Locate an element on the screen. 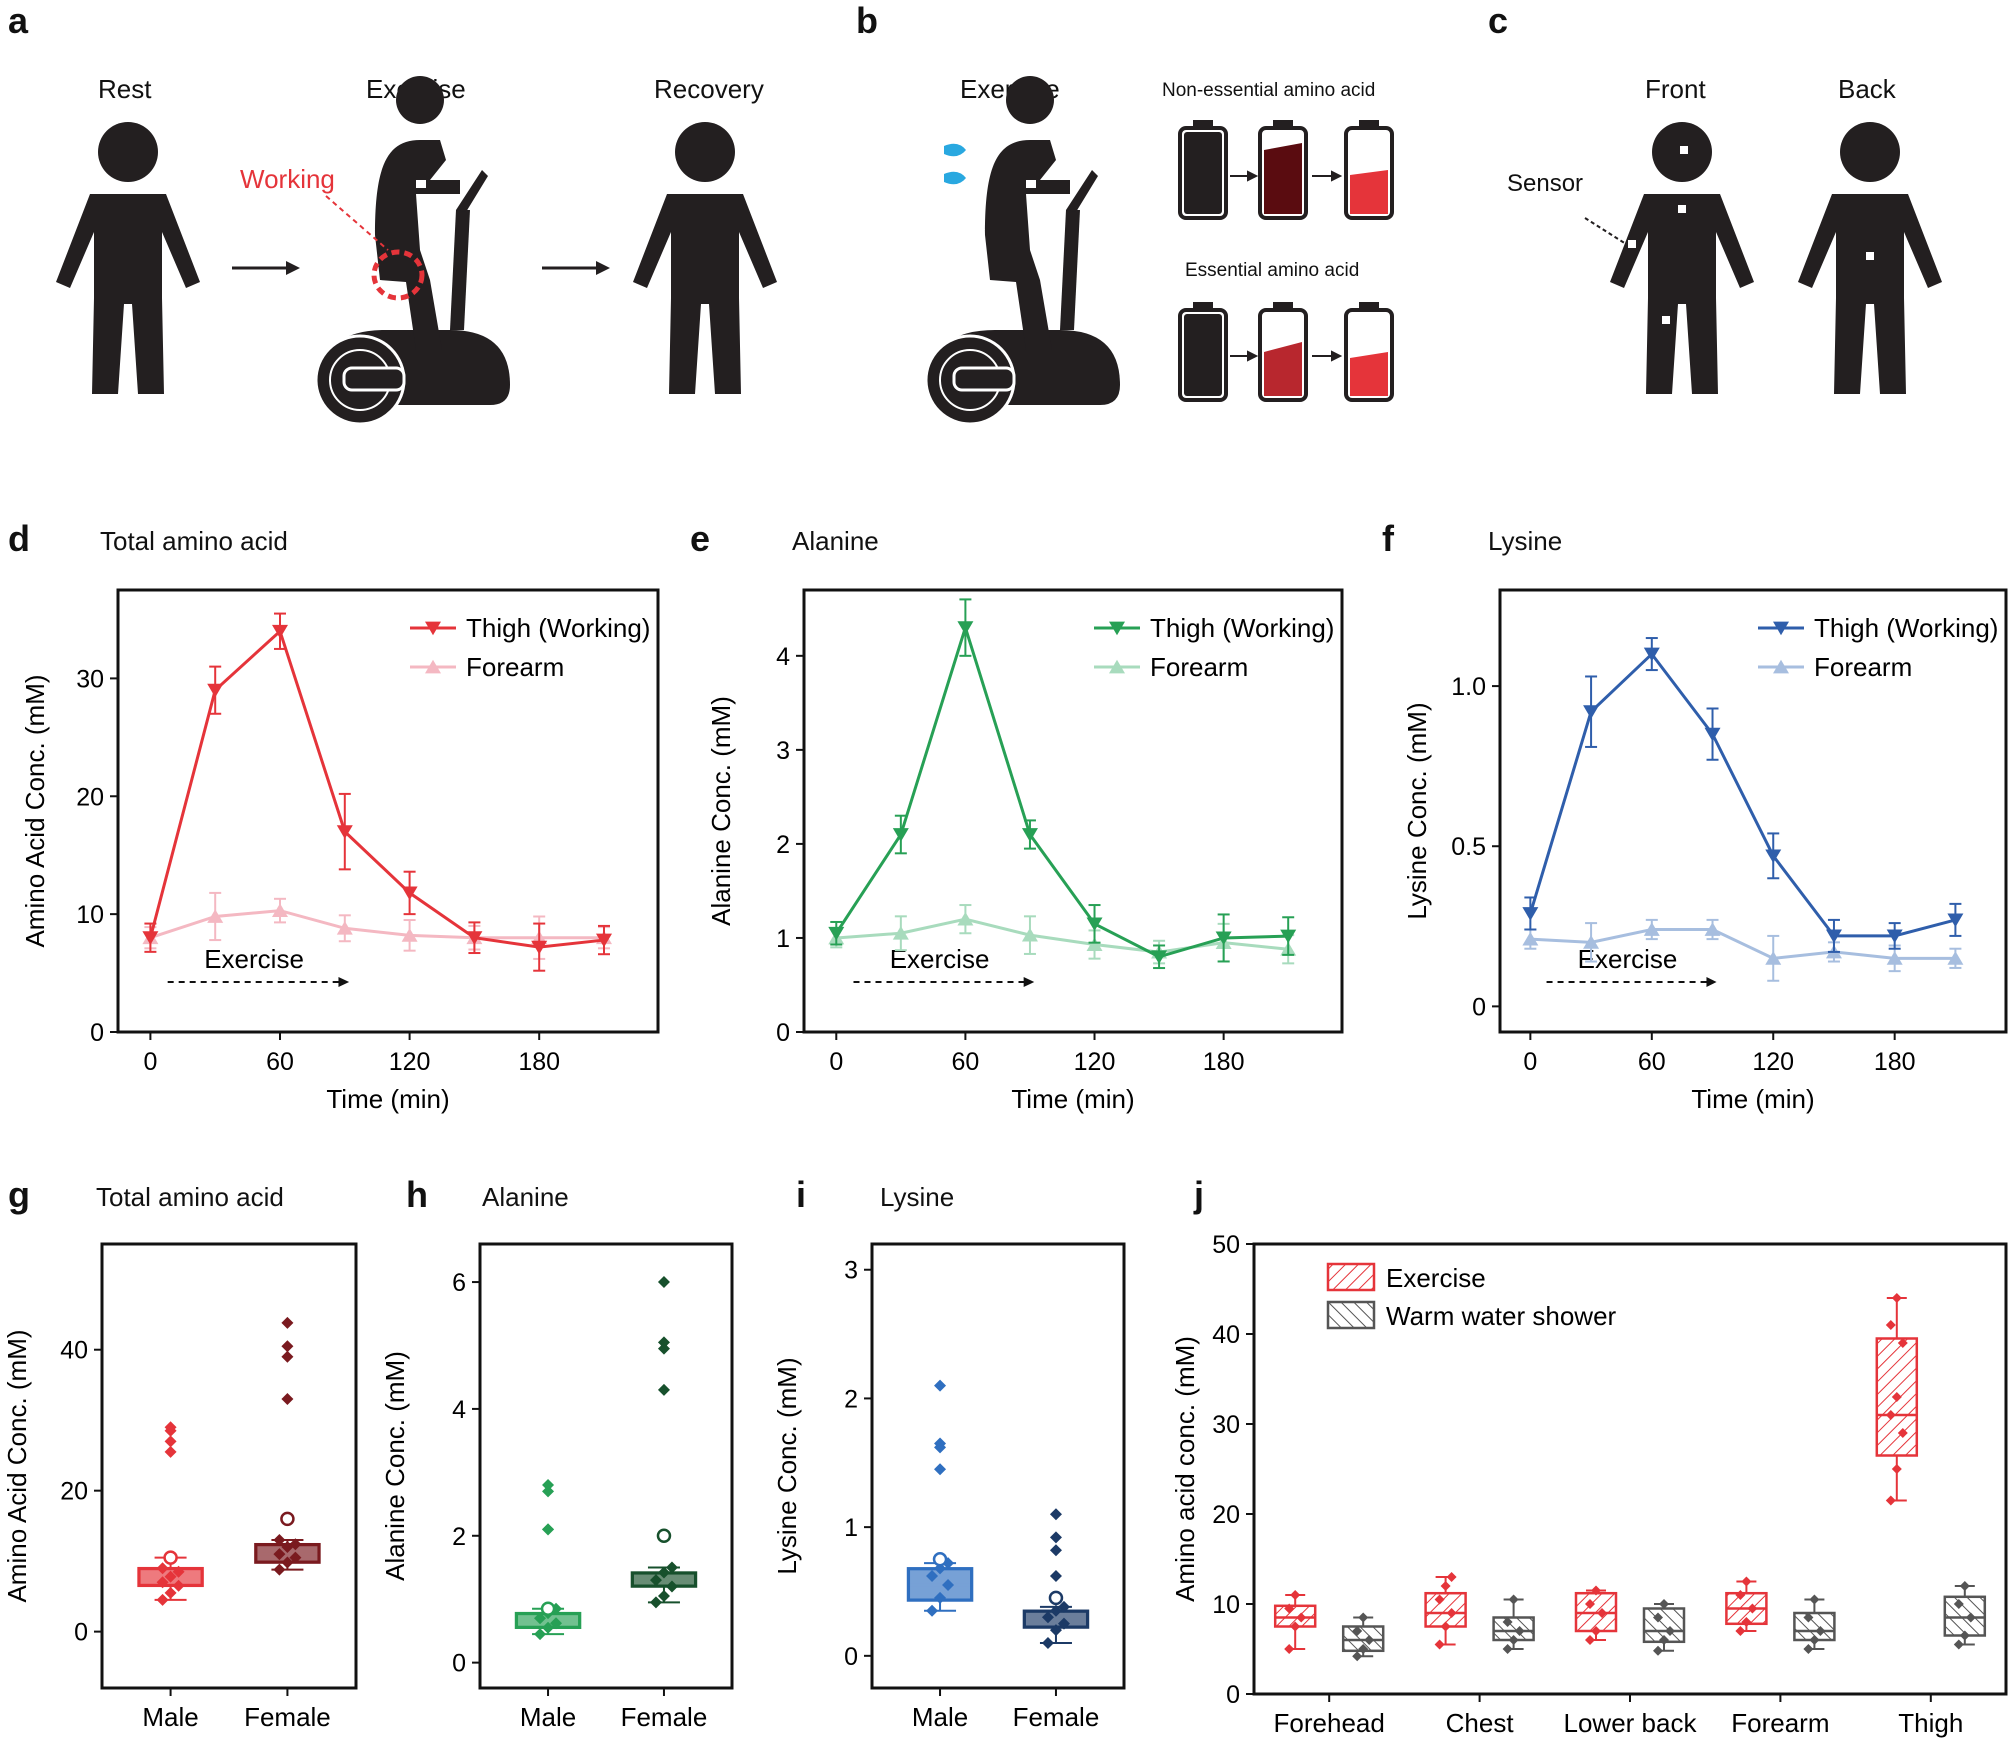 The image size is (2016, 1738). panel-label-d: d is located at coordinates (19, 538).